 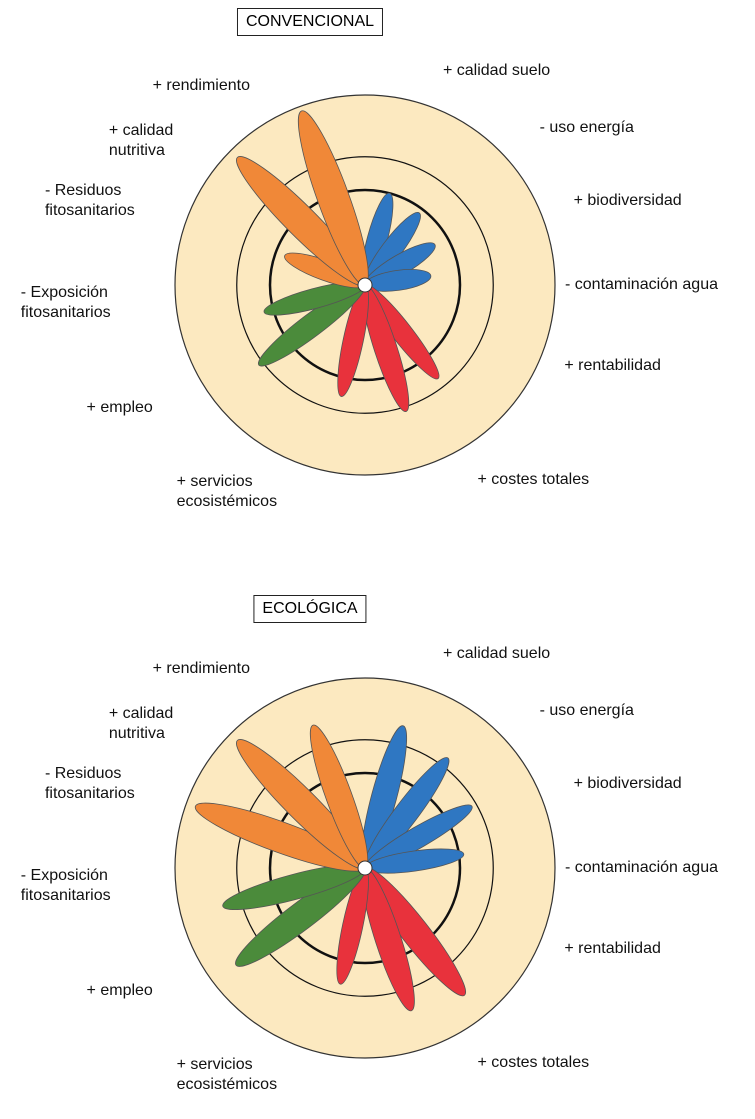 I want to click on chart-title: ECOLÓGICA, so click(x=310, y=609).